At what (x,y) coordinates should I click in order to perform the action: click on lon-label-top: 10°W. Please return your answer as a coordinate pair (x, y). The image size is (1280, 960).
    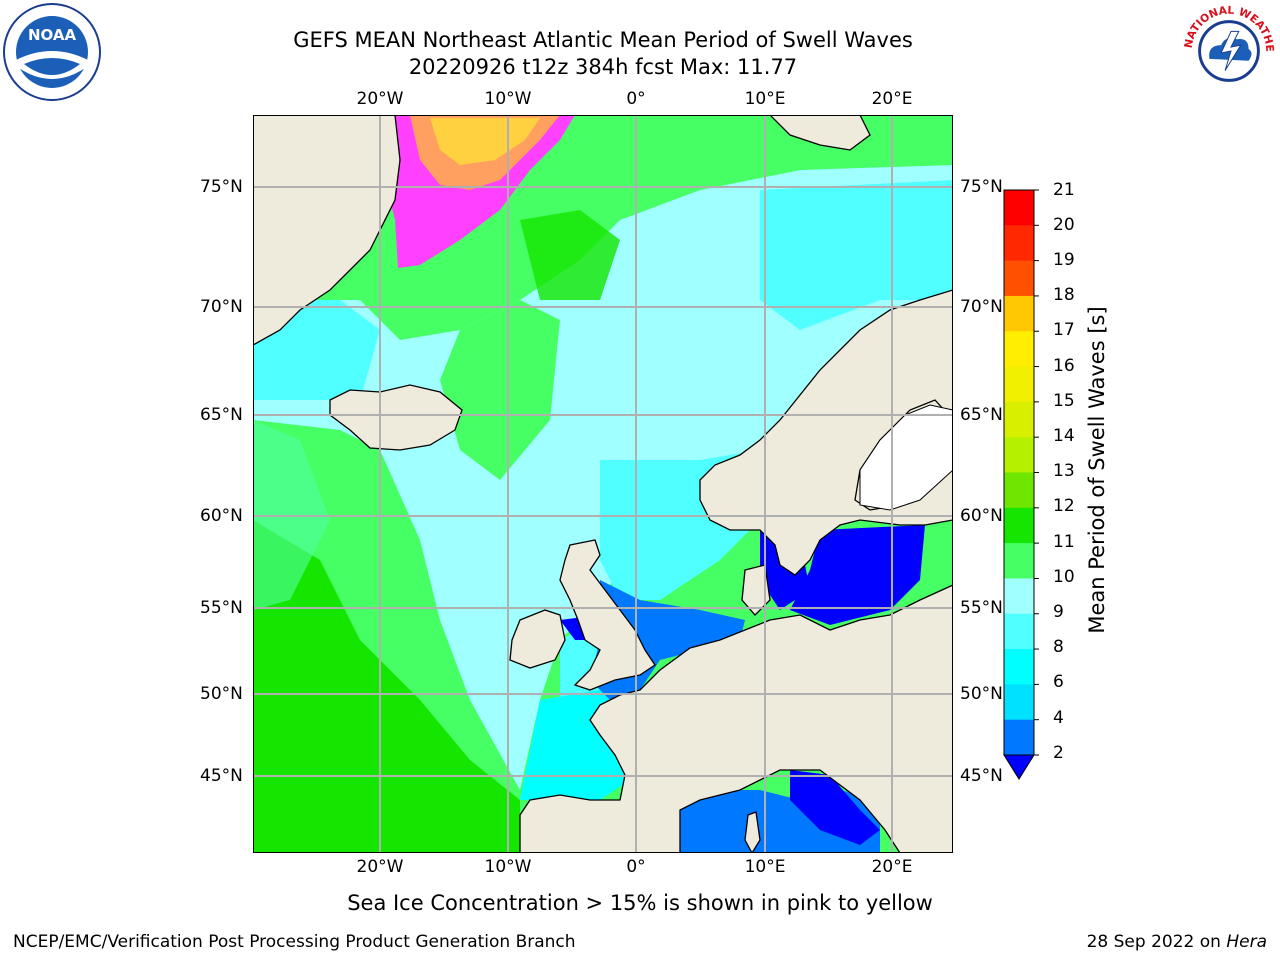
    Looking at the image, I should click on (508, 99).